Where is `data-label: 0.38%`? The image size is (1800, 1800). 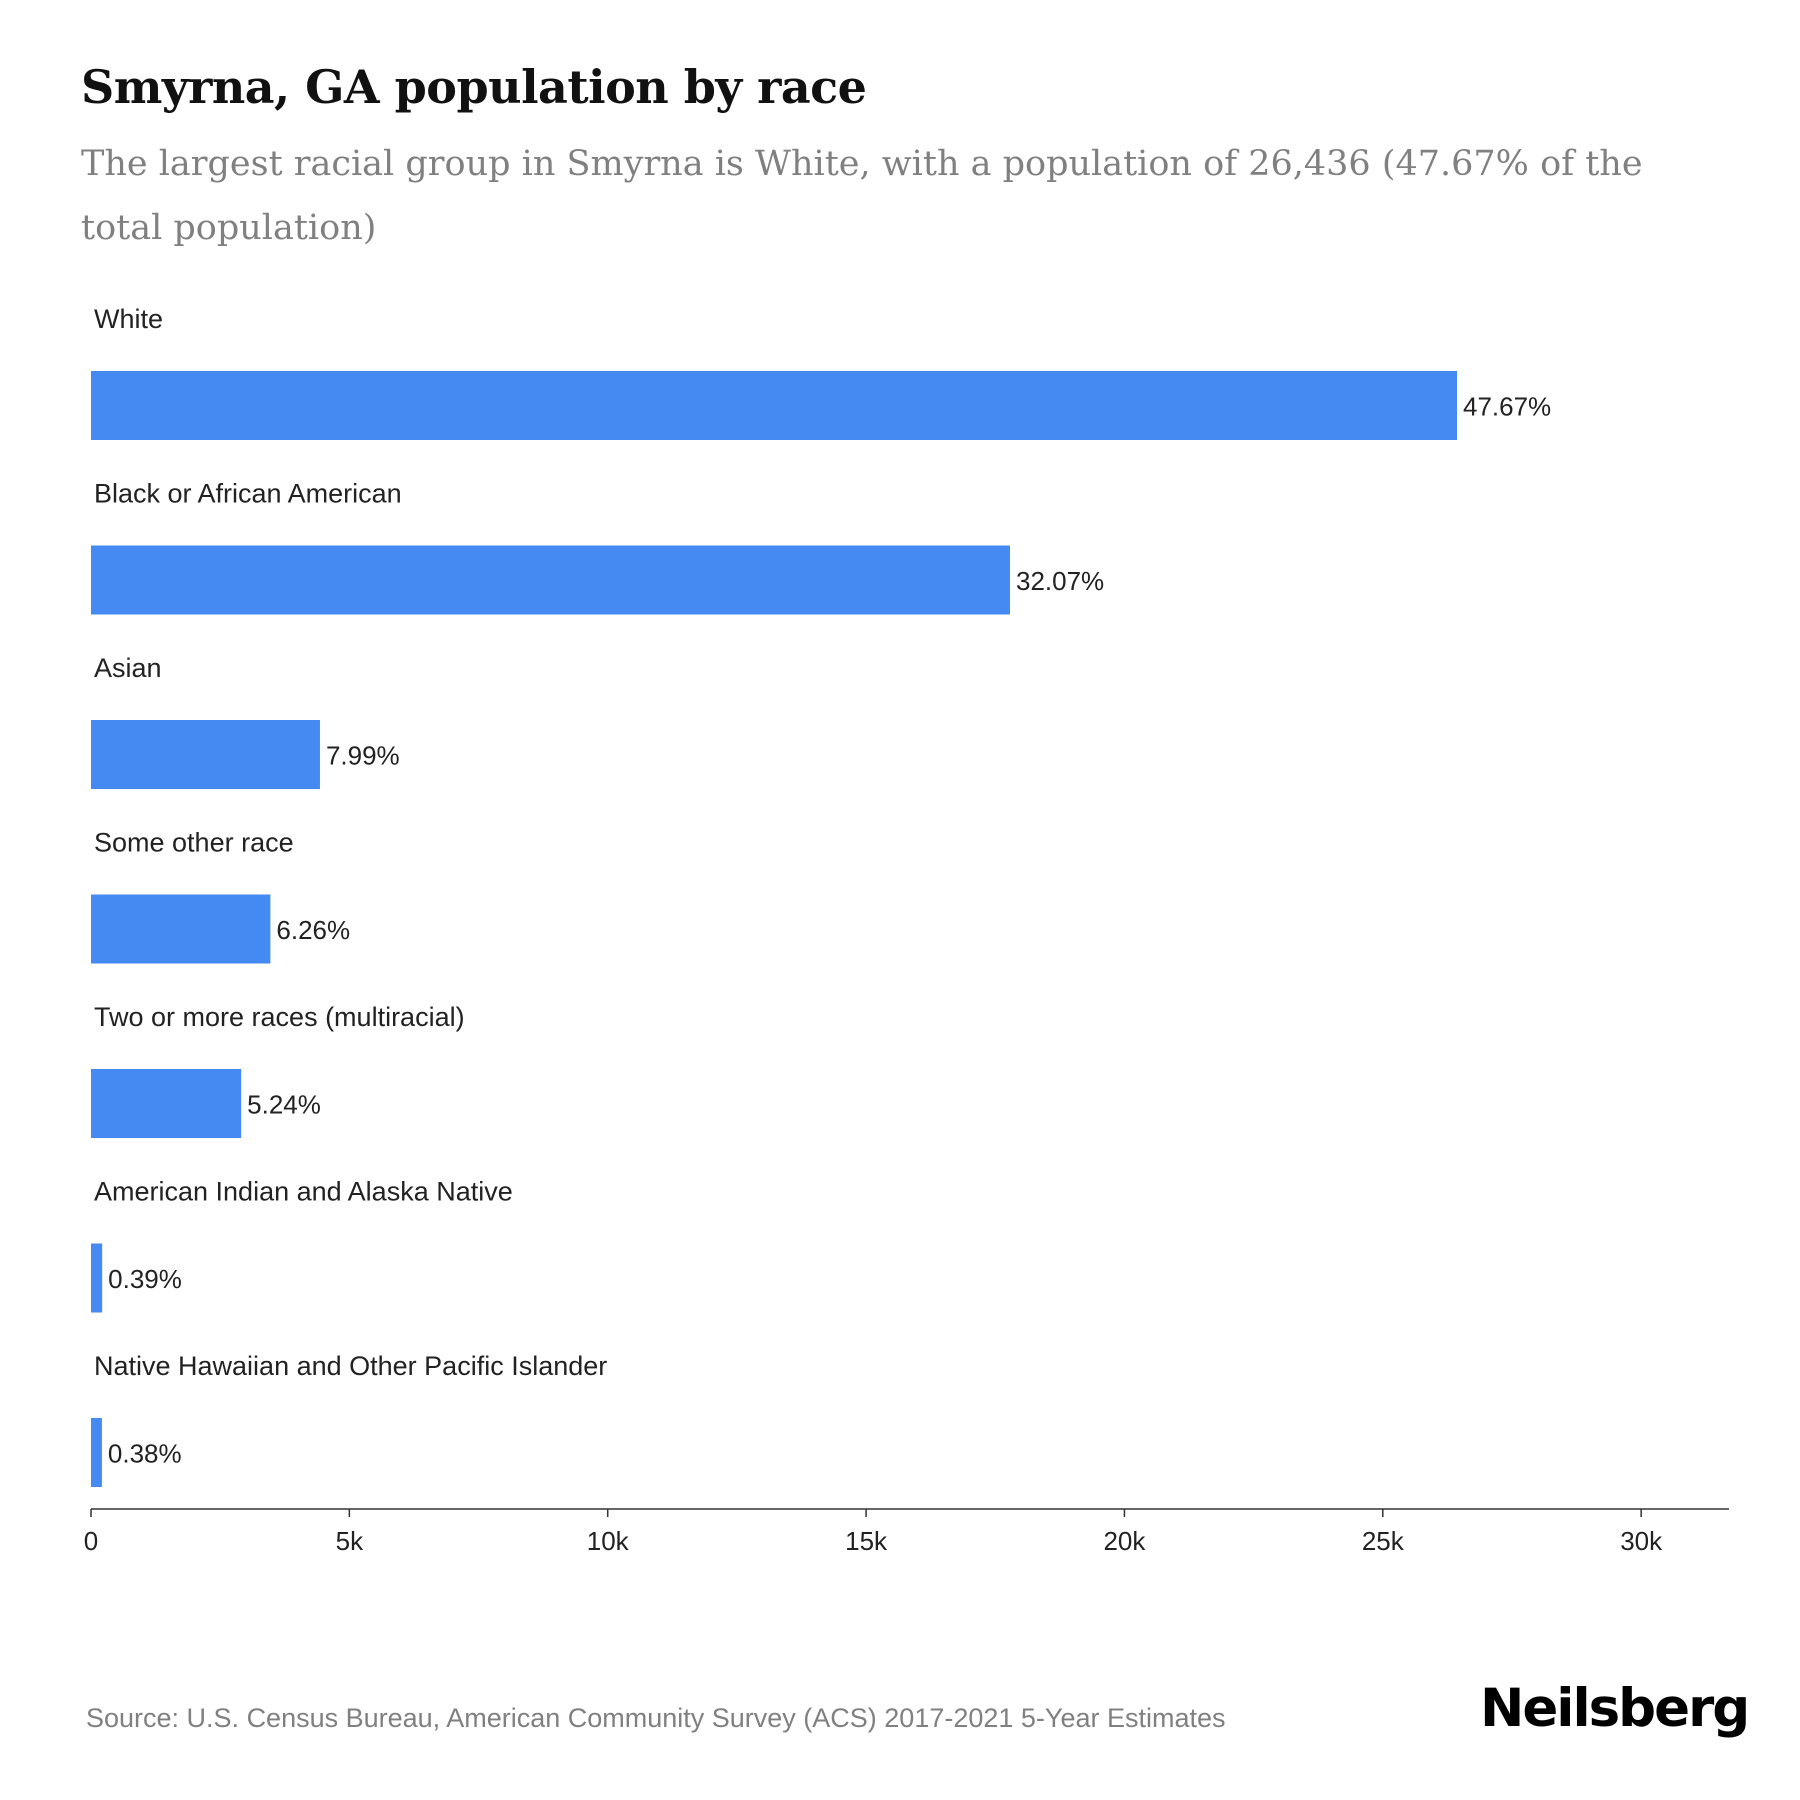 data-label: 0.38% is located at coordinates (145, 1454).